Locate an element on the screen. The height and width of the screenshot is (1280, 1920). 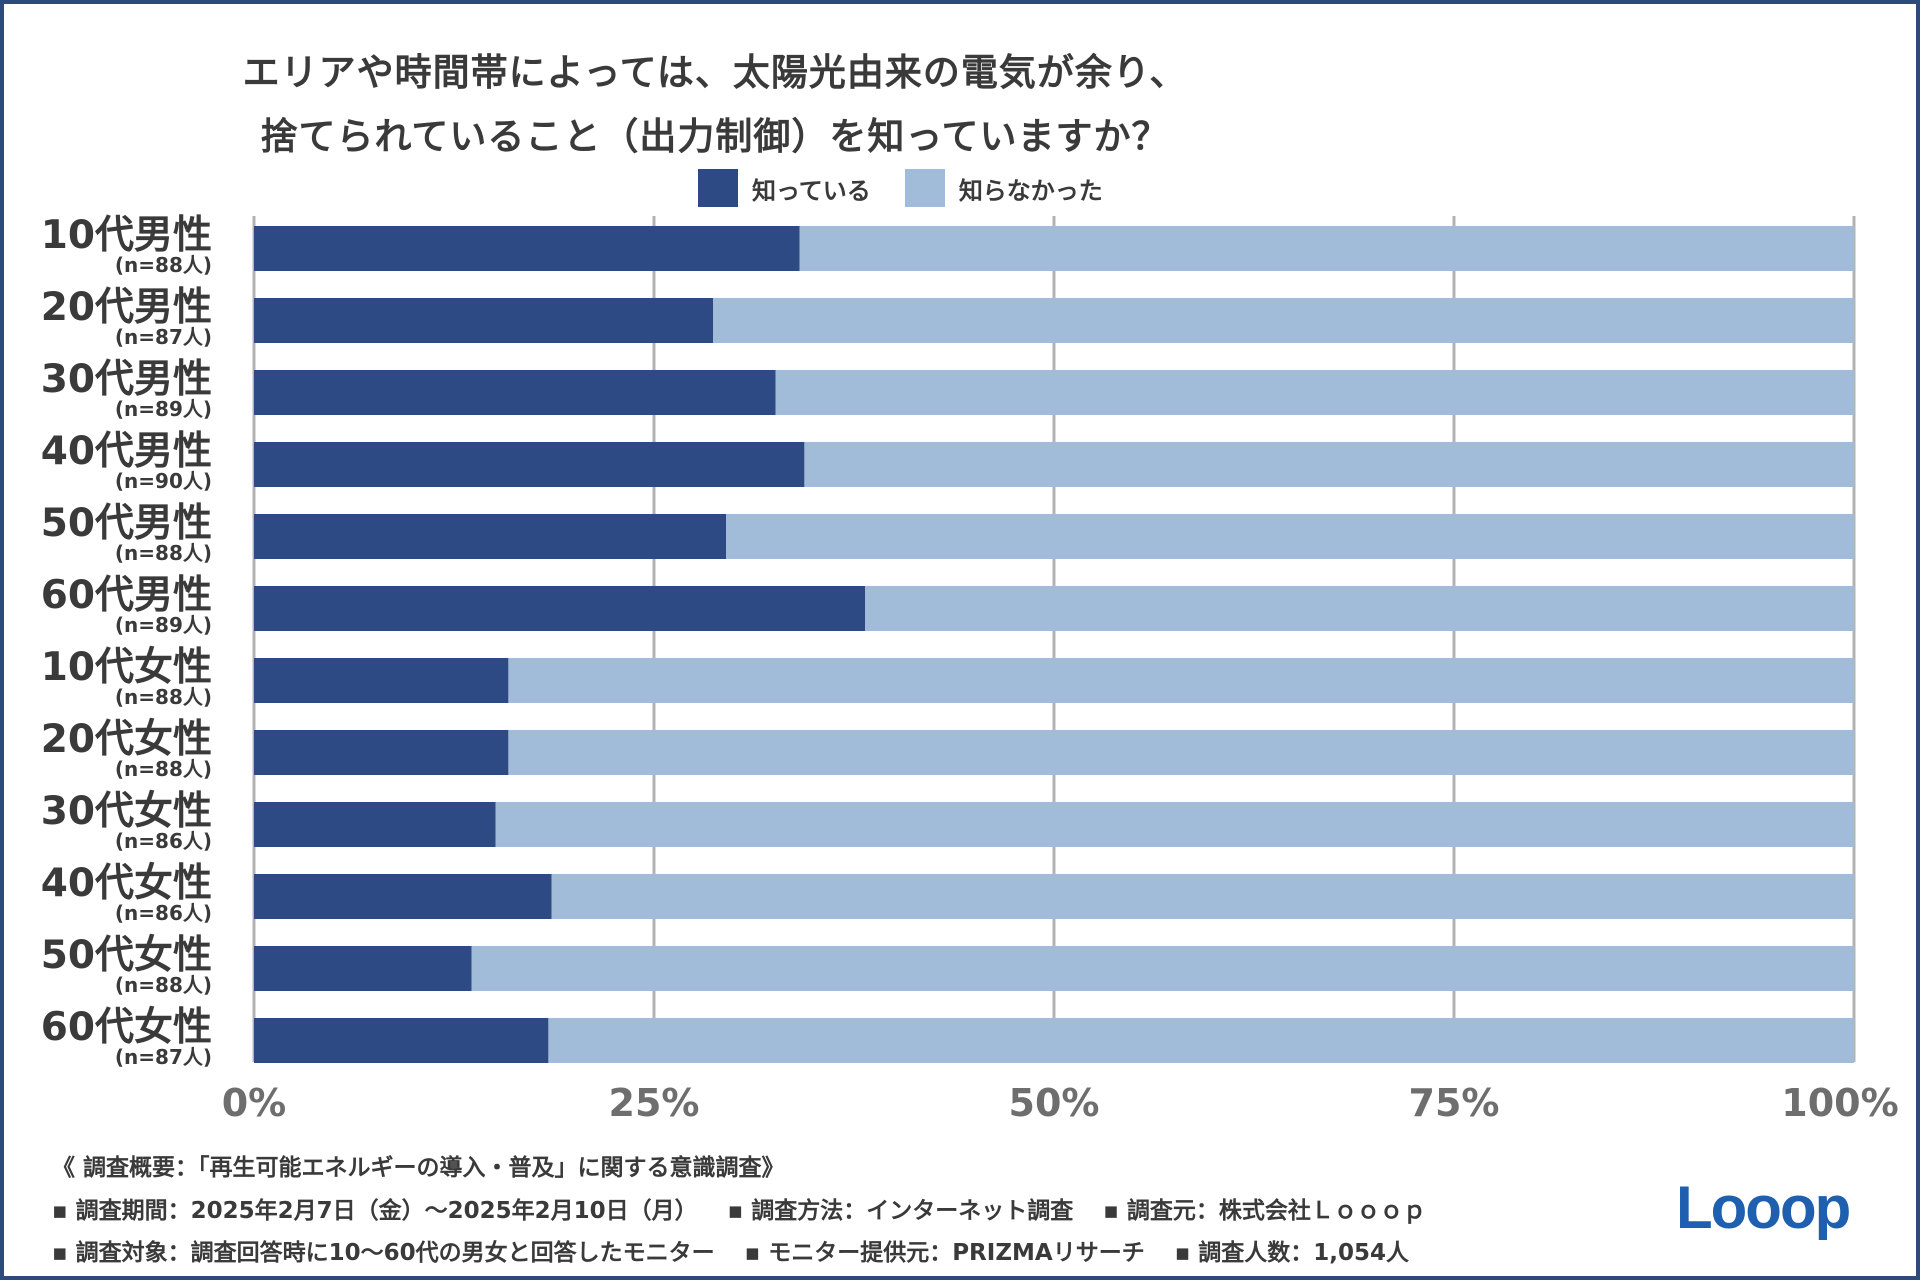
y-category-label: 40代男性 (n=90人) is located at coordinates (126, 461).